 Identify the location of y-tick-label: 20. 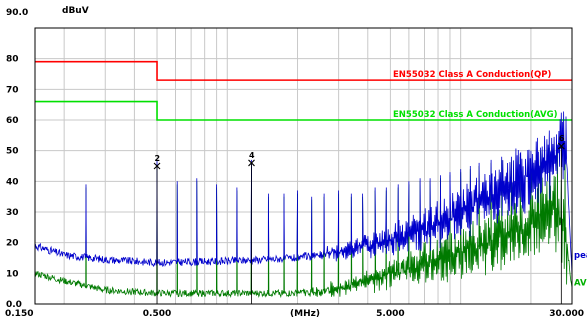
(12, 244).